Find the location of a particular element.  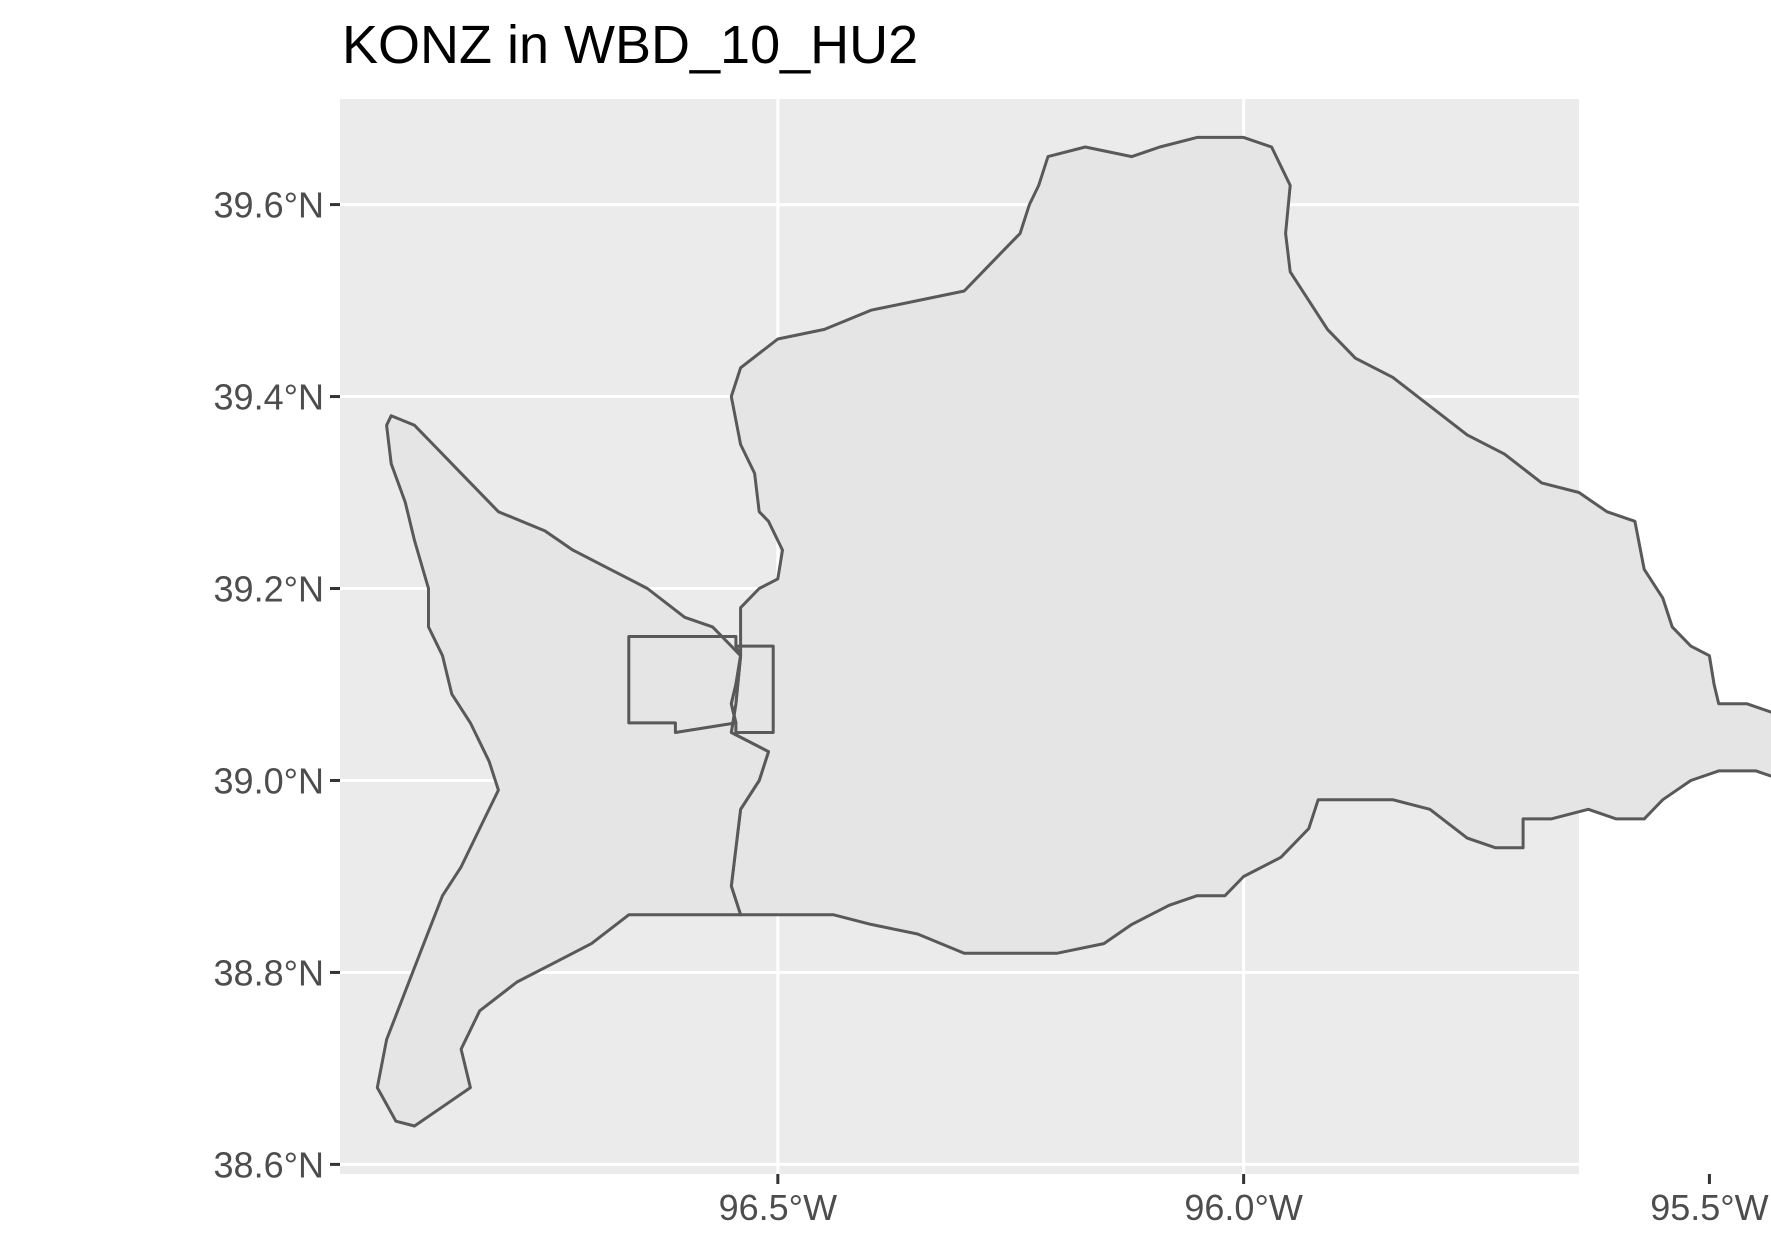

y-tick-label: 38.6°N is located at coordinates (269, 1164).